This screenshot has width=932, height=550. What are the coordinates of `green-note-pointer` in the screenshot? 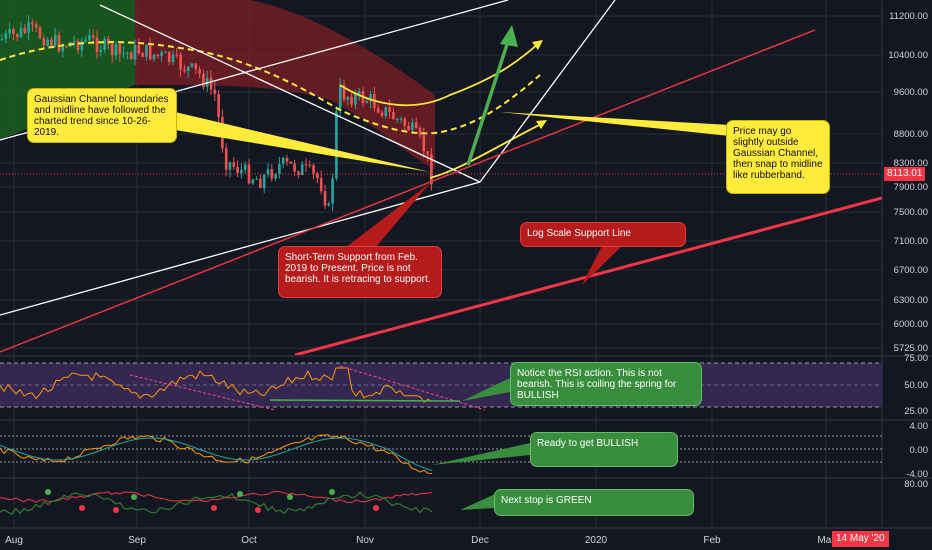 It's located at (477, 502).